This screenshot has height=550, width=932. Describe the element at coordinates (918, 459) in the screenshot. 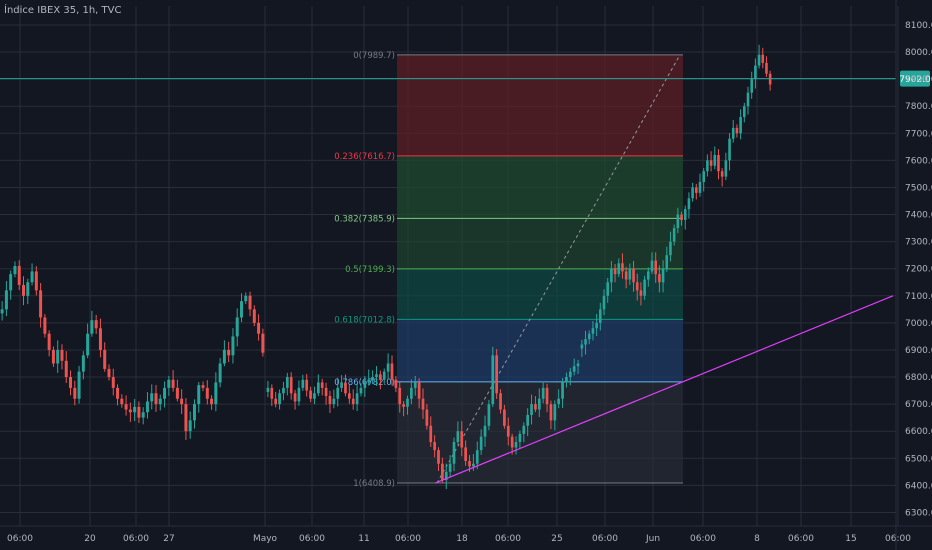

I see `y-tick-label: 6500.0` at that location.